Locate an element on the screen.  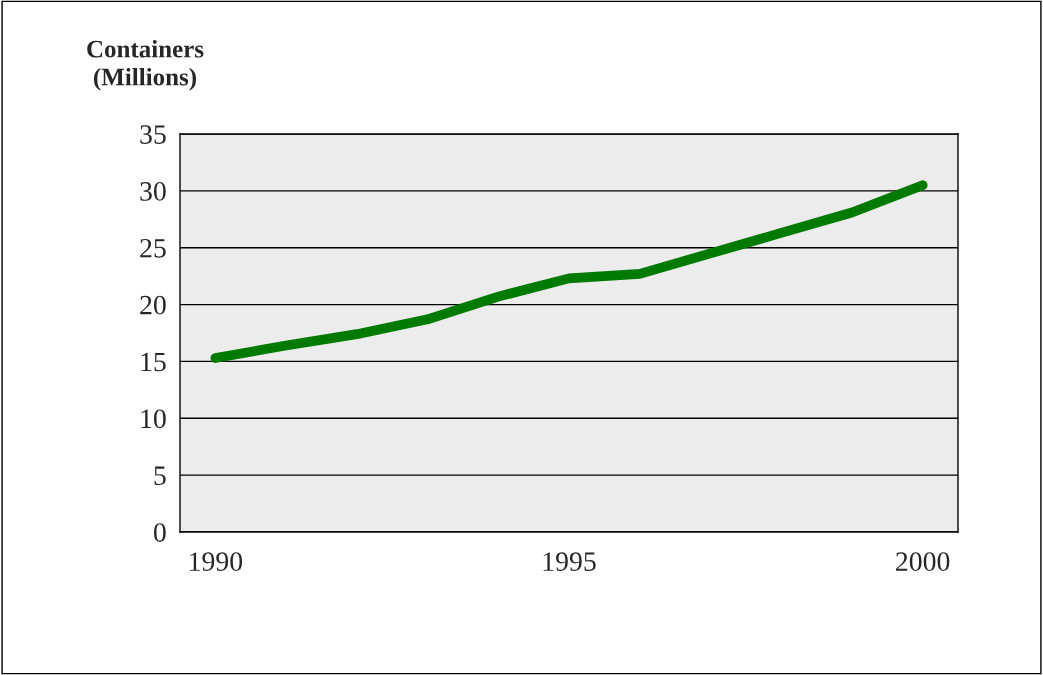
x-tick-label: 1995 is located at coordinates (569, 561).